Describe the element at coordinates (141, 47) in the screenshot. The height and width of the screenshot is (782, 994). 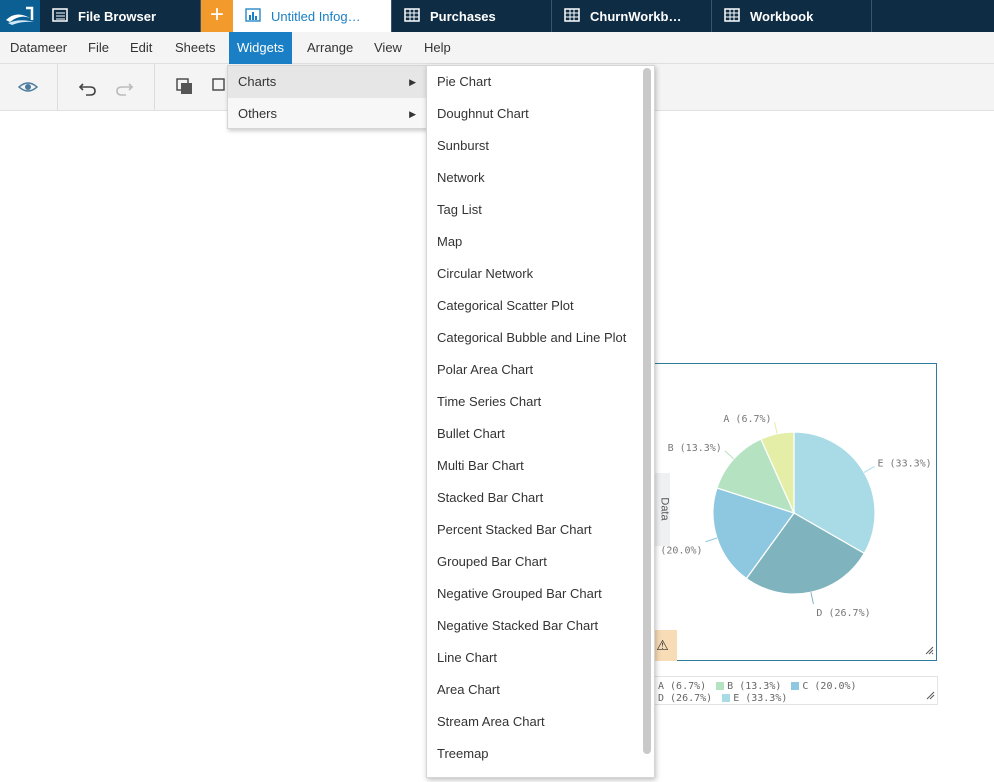
I see `menu-edit: Edit` at that location.